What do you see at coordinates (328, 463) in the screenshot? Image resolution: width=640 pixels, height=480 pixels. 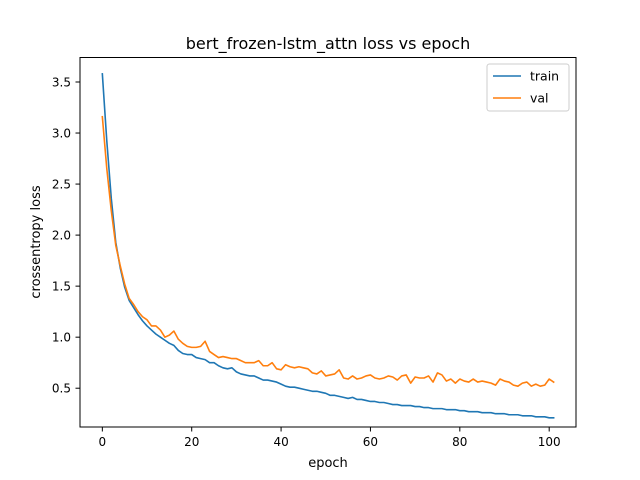 I see `x-axis-label: epoch` at bounding box center [328, 463].